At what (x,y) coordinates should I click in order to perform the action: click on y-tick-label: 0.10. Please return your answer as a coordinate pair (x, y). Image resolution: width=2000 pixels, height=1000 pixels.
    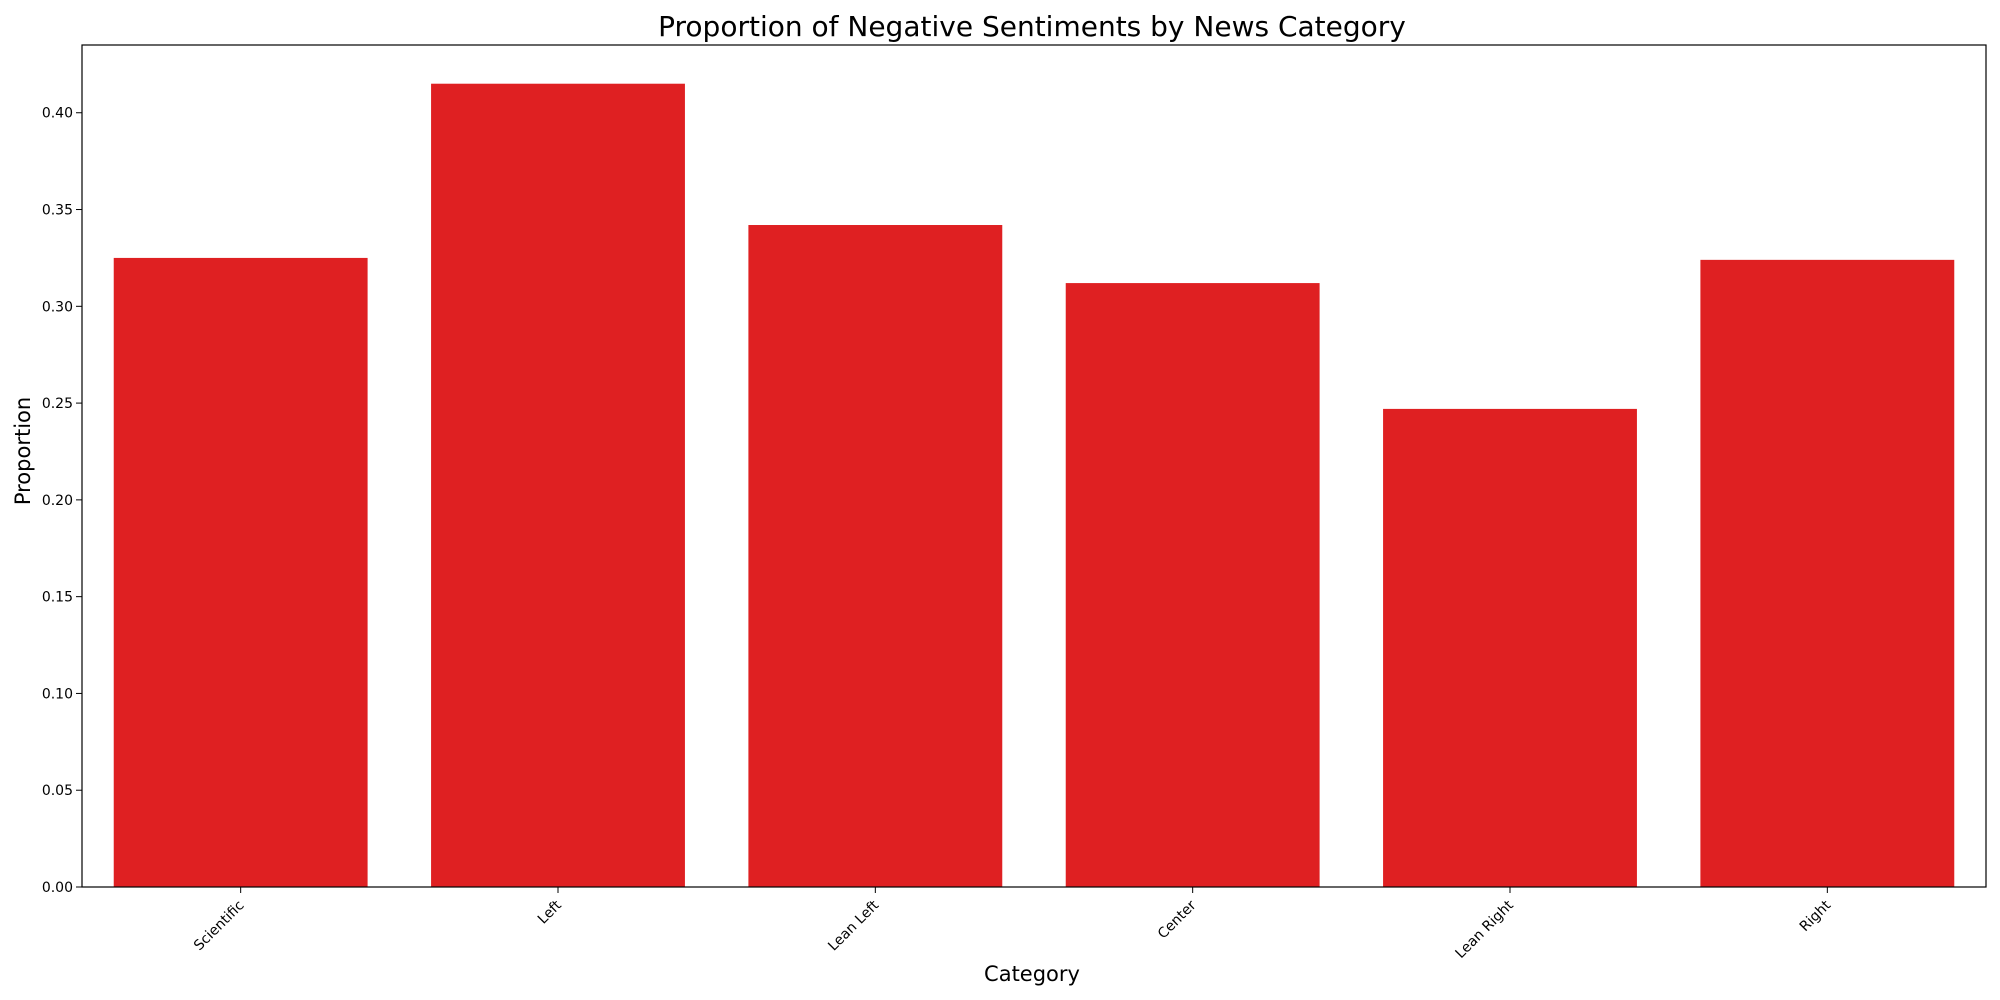
    Looking at the image, I should click on (57, 694).